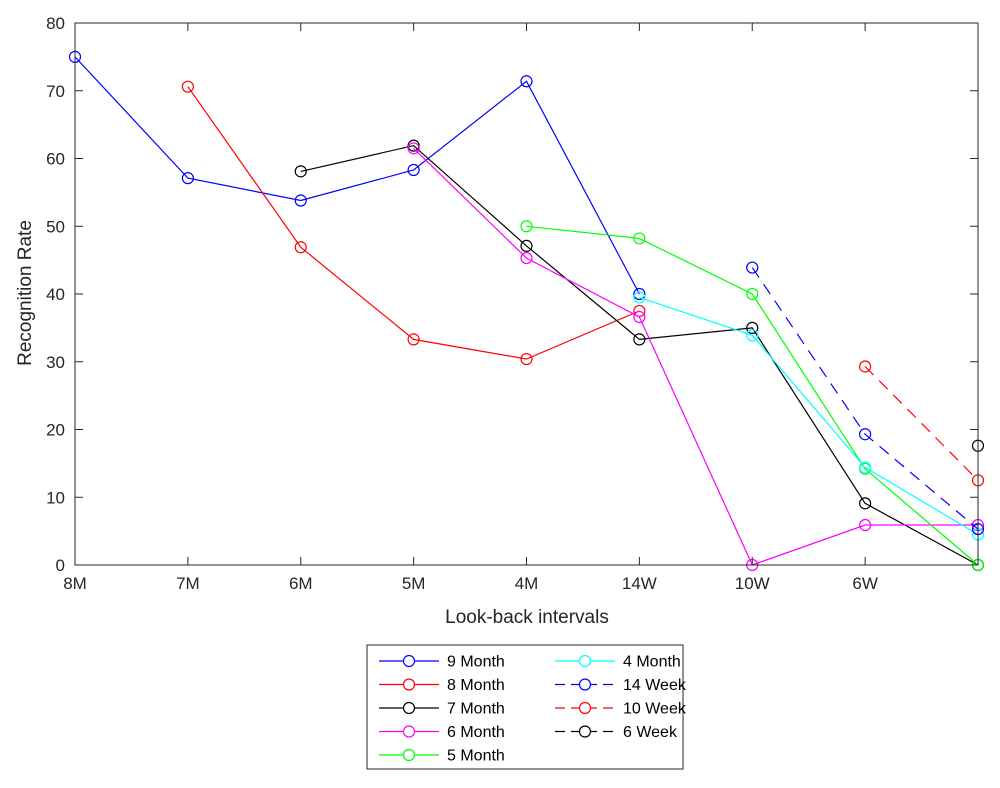 This screenshot has height=788, width=1000. I want to click on y-tick-label: 70, so click(55, 91).